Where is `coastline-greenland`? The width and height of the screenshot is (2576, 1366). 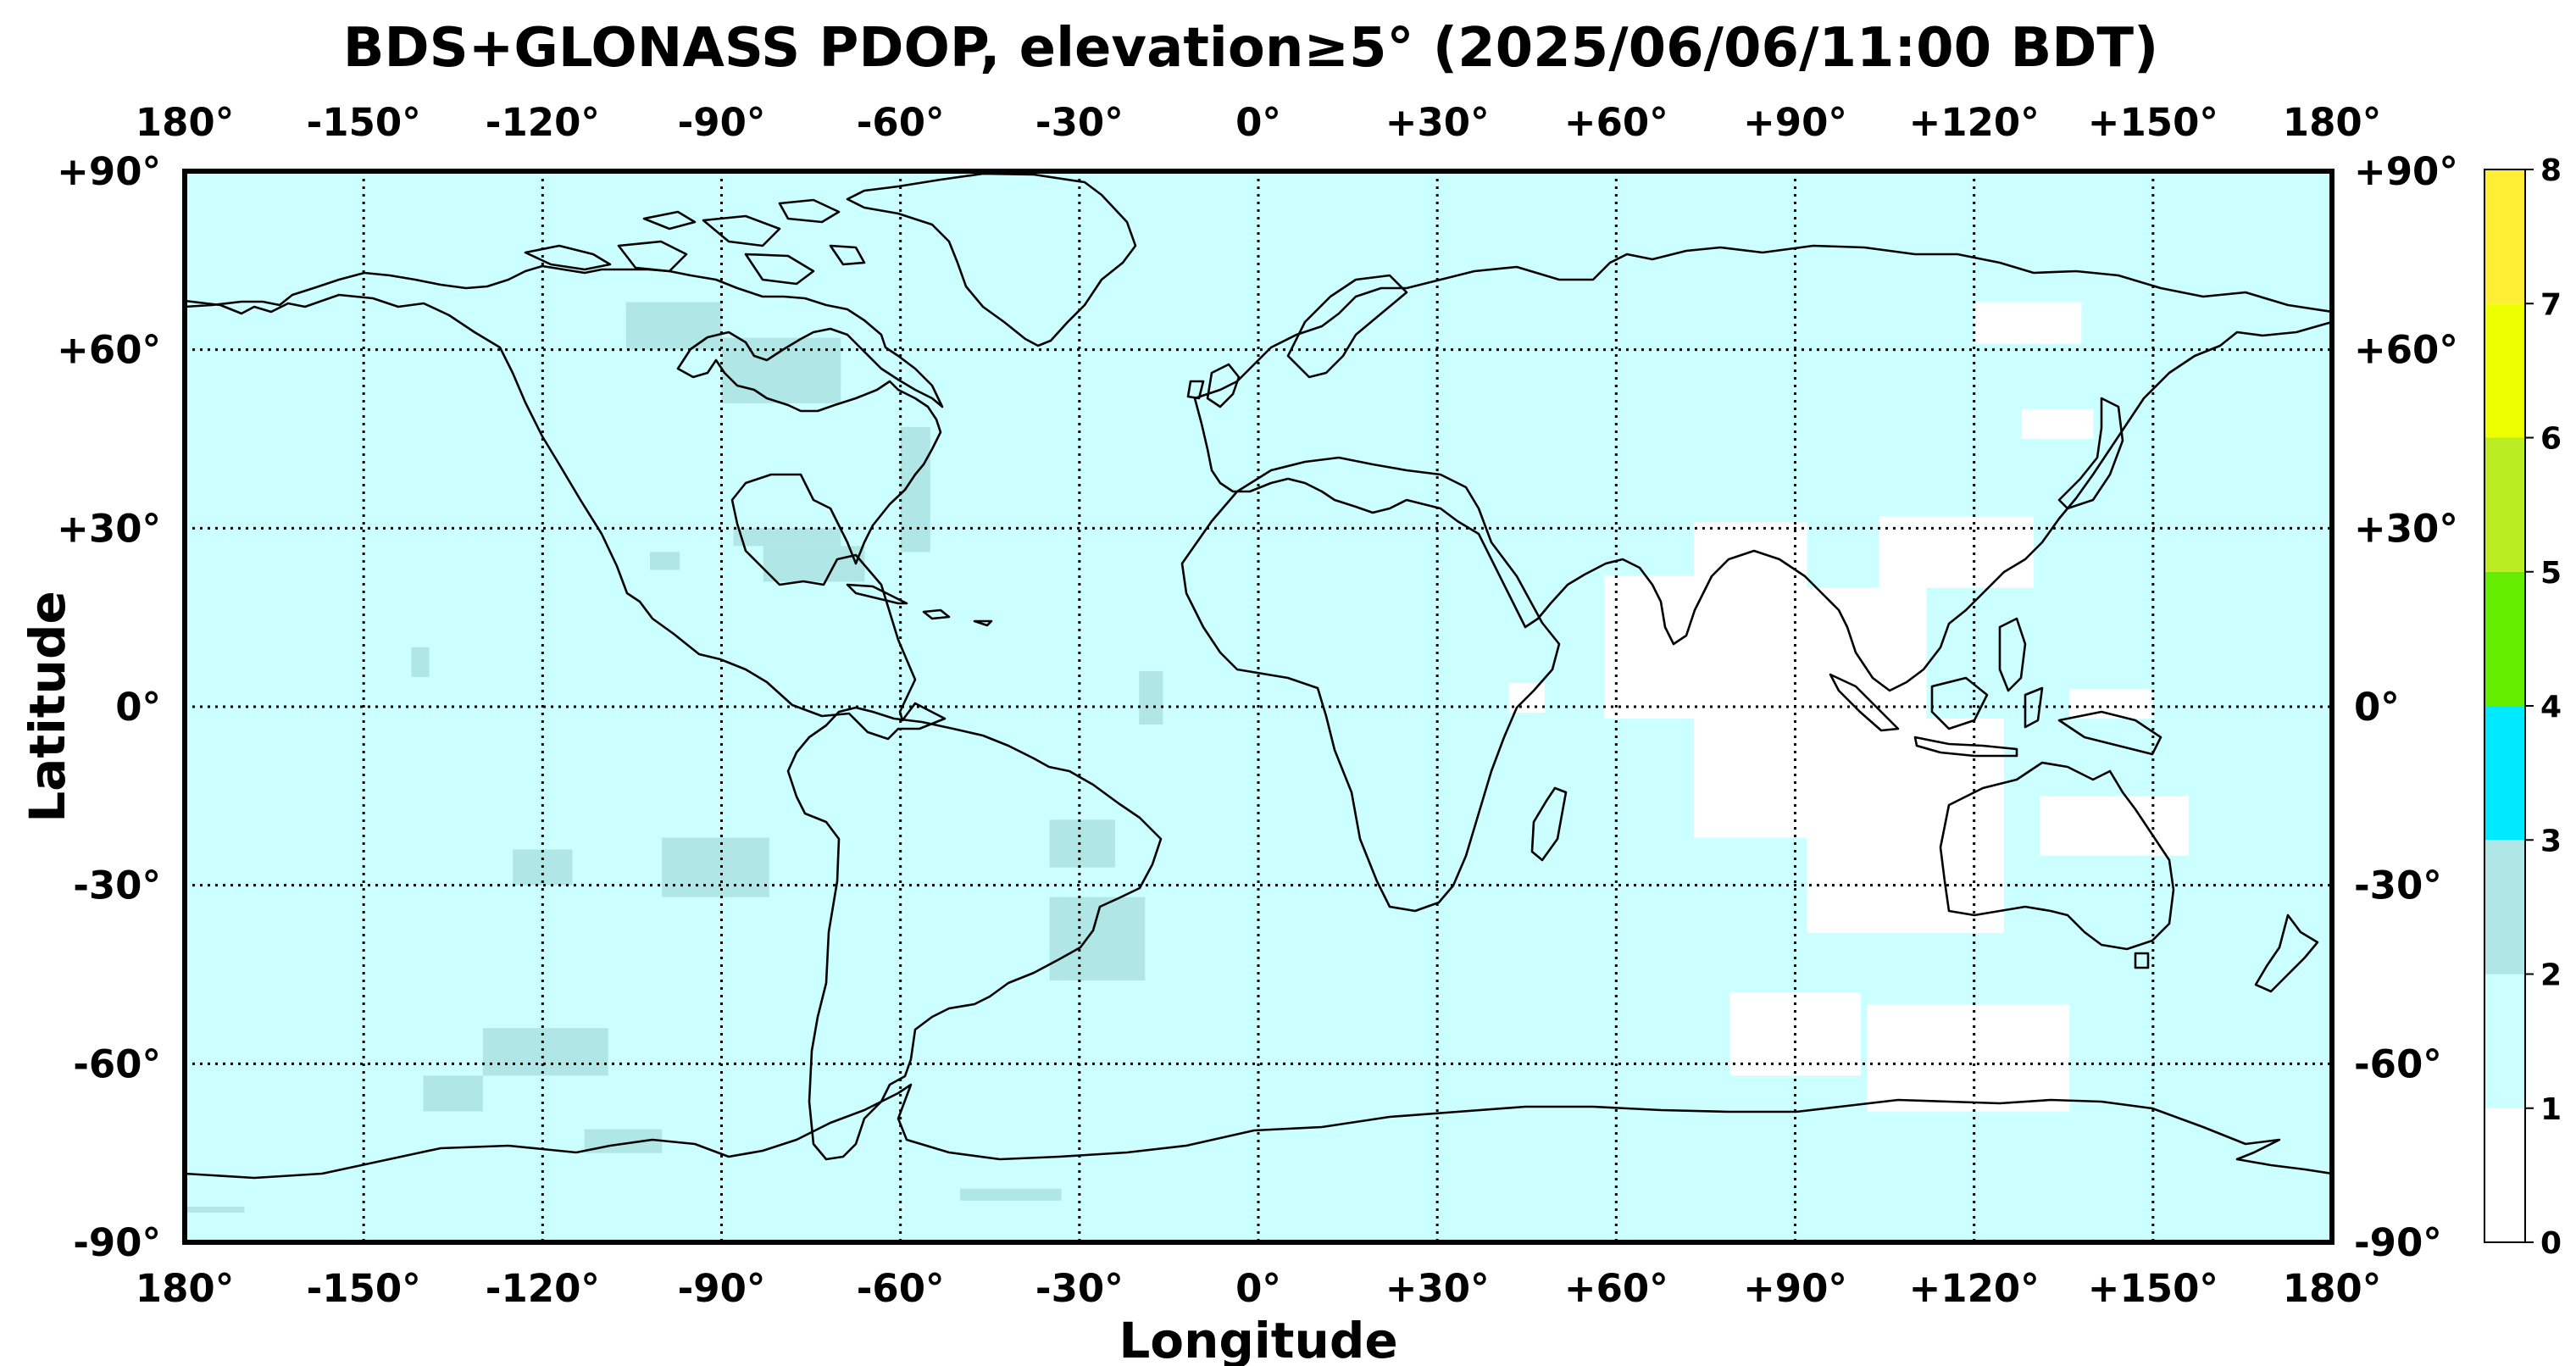
coastline-greenland is located at coordinates (991, 259).